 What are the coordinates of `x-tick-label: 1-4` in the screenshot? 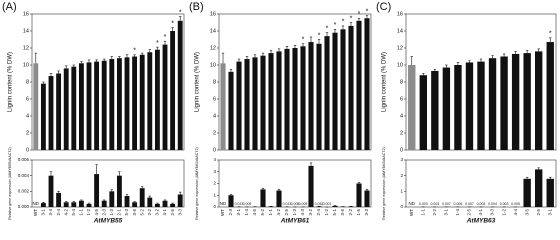 It's located at (246, 212).